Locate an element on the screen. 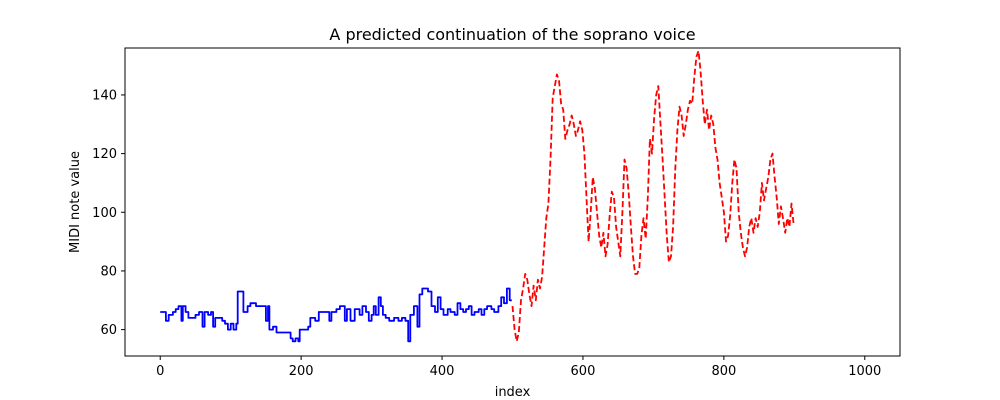  x-tick-label: 200 is located at coordinates (301, 371).